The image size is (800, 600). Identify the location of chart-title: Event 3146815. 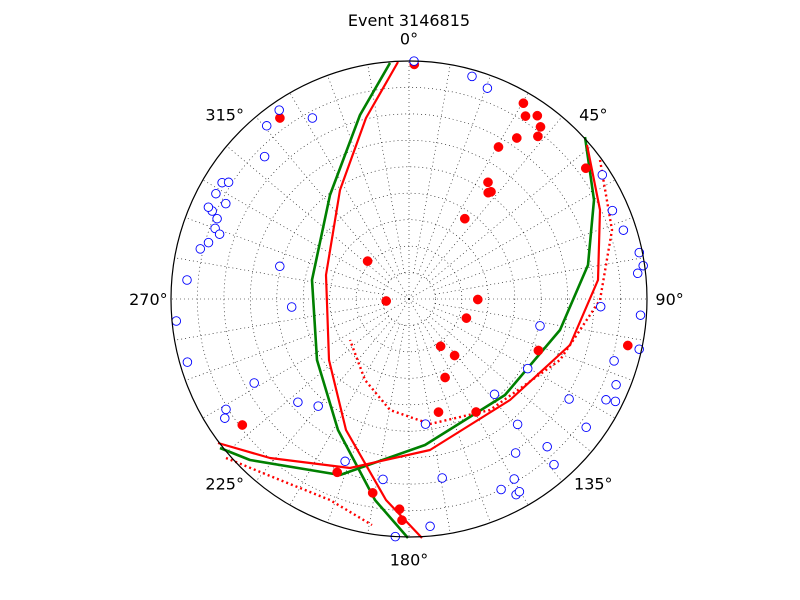
(409, 20).